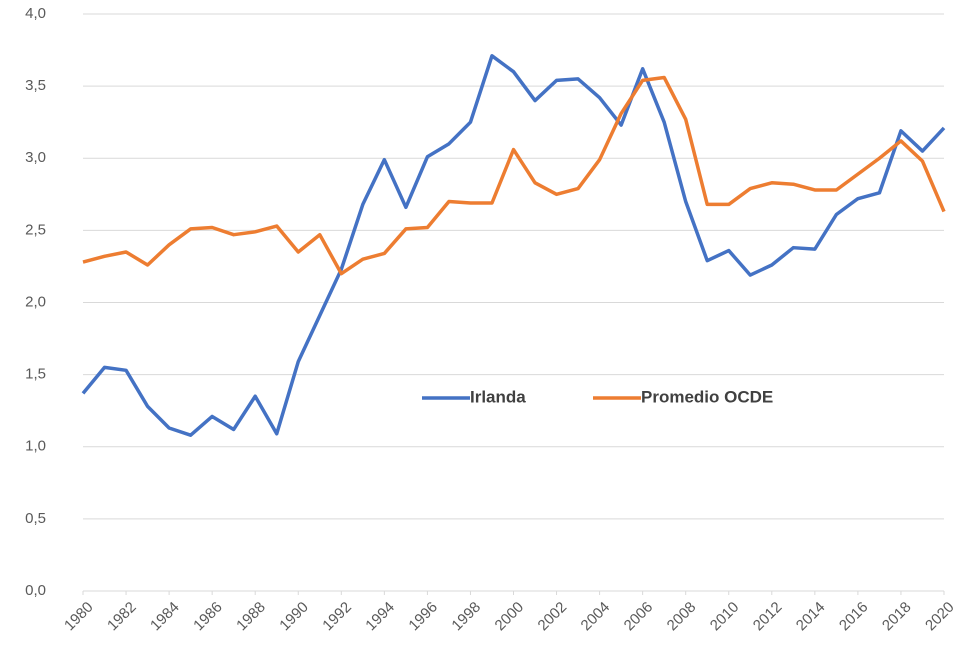 The height and width of the screenshot is (653, 968). What do you see at coordinates (35, 590) in the screenshot?
I see `y-tick-label: 0,0` at bounding box center [35, 590].